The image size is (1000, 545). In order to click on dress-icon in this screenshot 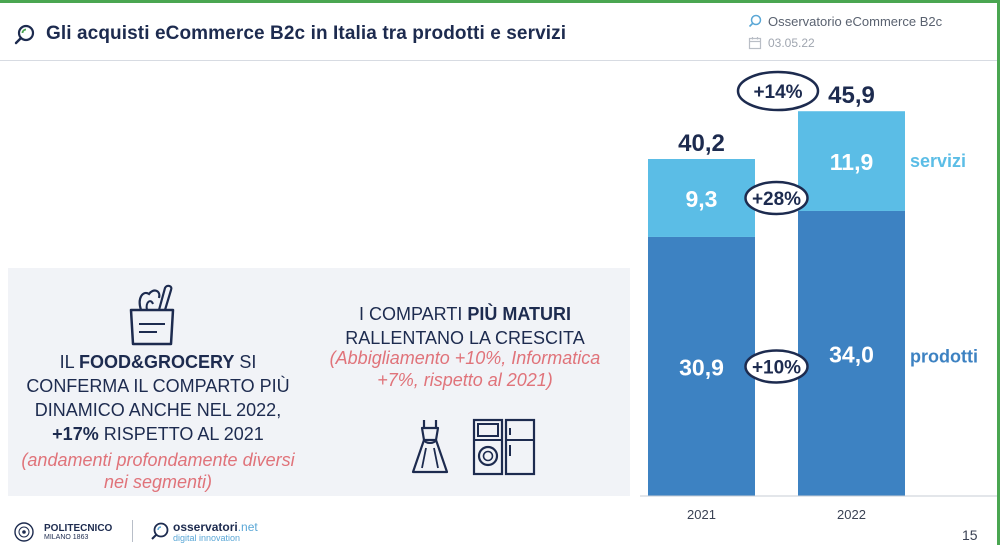, I will do `click(430, 447)`.